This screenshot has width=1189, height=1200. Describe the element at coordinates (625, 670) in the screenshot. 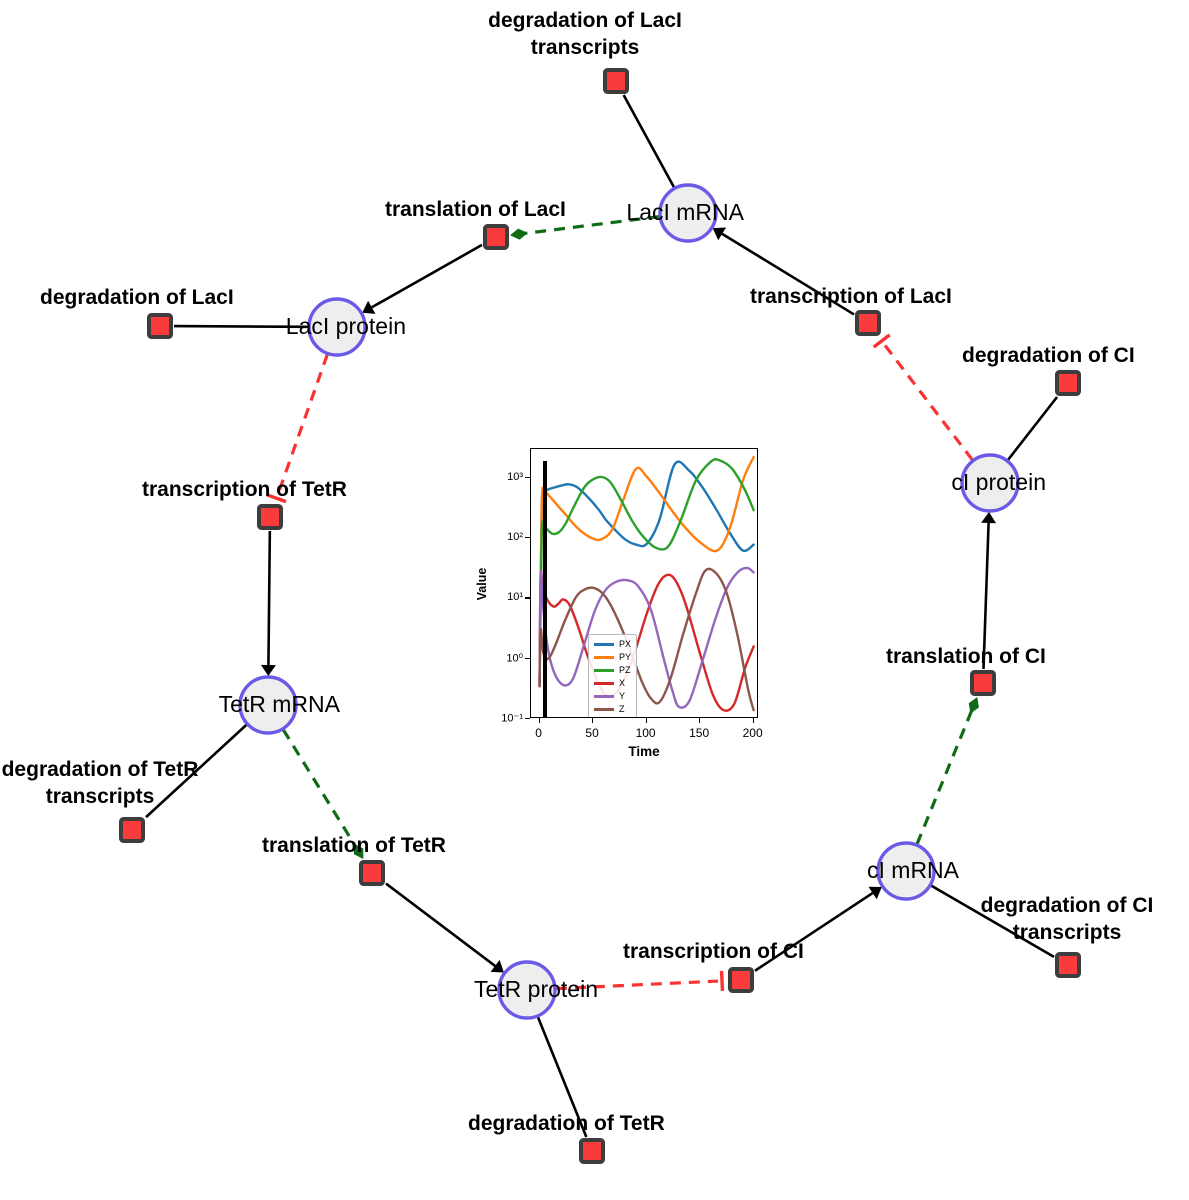

I see `legend-label: PZ` at that location.